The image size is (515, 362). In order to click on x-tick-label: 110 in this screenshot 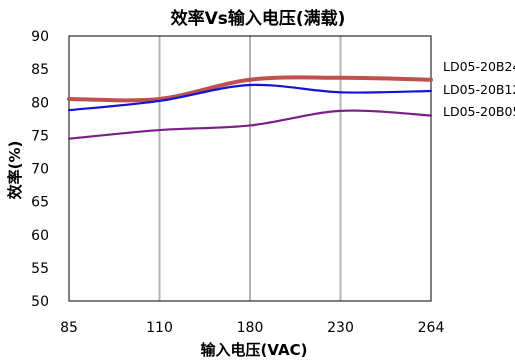, I will do `click(159, 328)`.